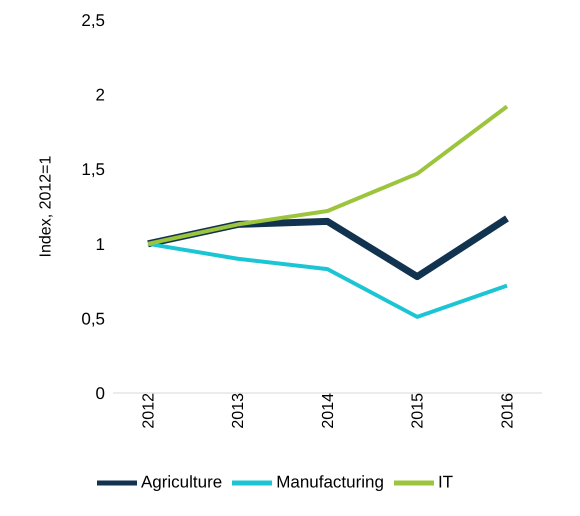  What do you see at coordinates (93, 20) in the screenshot?
I see `y-tick-label: 2,5` at bounding box center [93, 20].